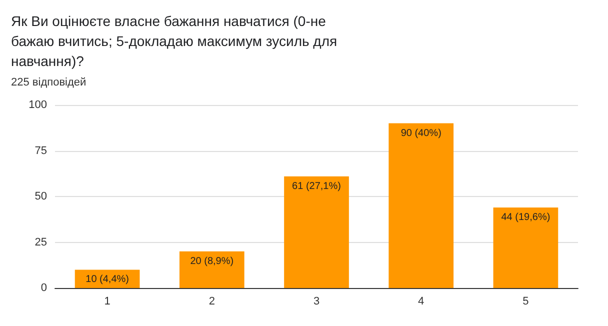 The height and width of the screenshot is (326, 608). Describe the element at coordinates (212, 261) in the screenshot. I see `data-label: 20 (8,9%)` at that location.